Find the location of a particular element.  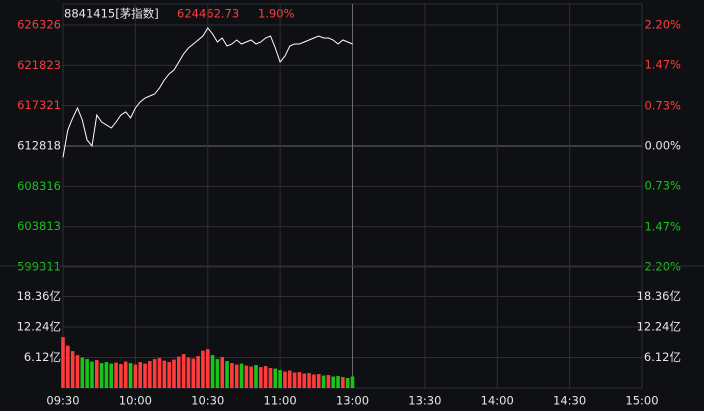

volume-tick-label-right: 18.36亿 is located at coordinates (659, 296).